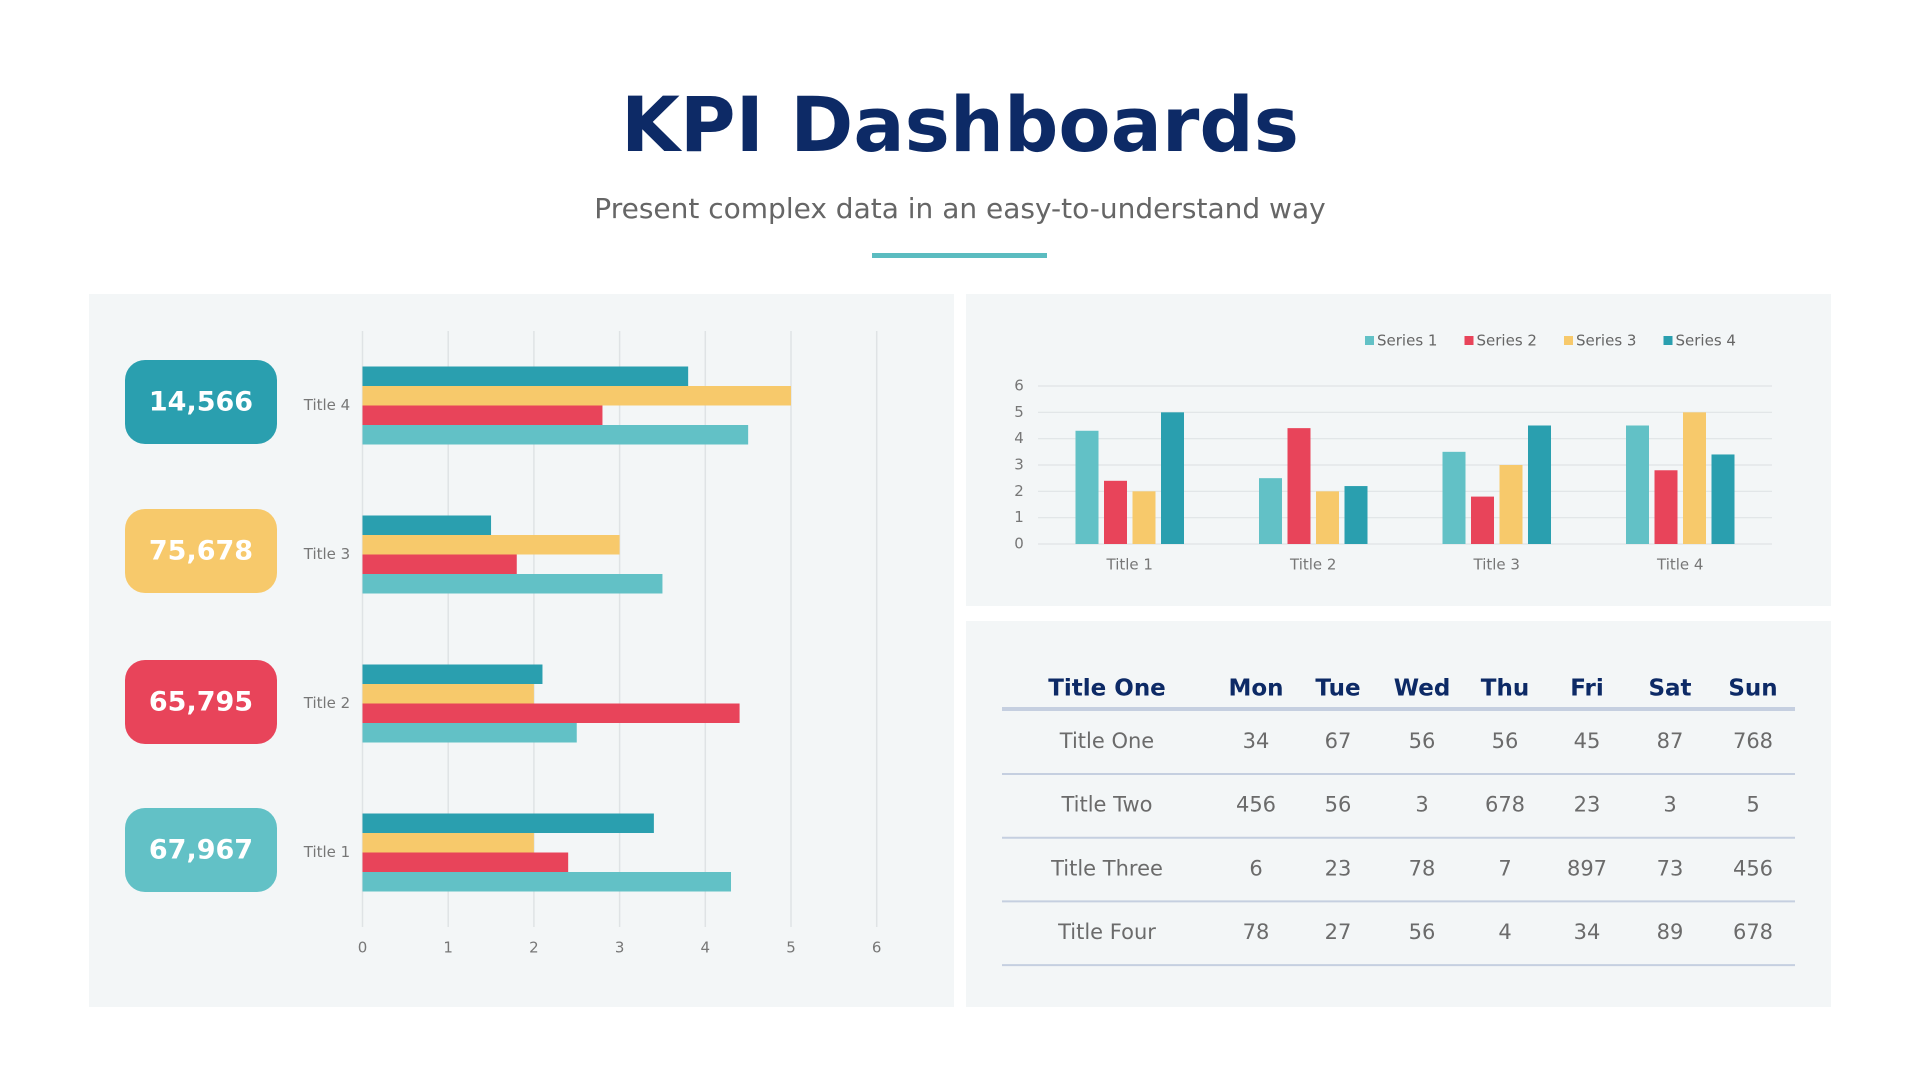 The width and height of the screenshot is (1920, 1080). I want to click on table-cell: 27, so click(1338, 932).